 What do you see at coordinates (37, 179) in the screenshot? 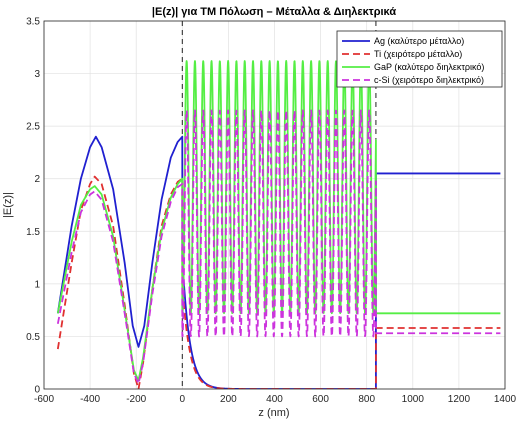
I see `y-tick-label: 2` at bounding box center [37, 179].